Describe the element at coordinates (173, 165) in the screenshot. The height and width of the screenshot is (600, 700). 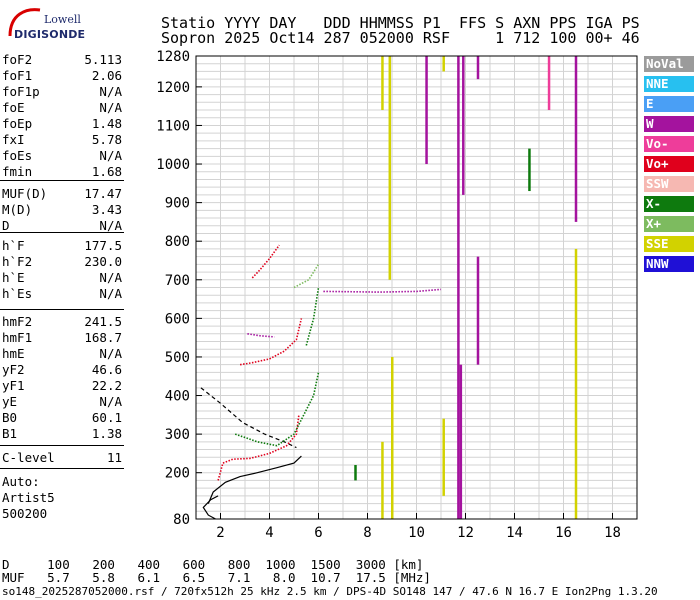
I see `y-tick-label: 1000` at that location.